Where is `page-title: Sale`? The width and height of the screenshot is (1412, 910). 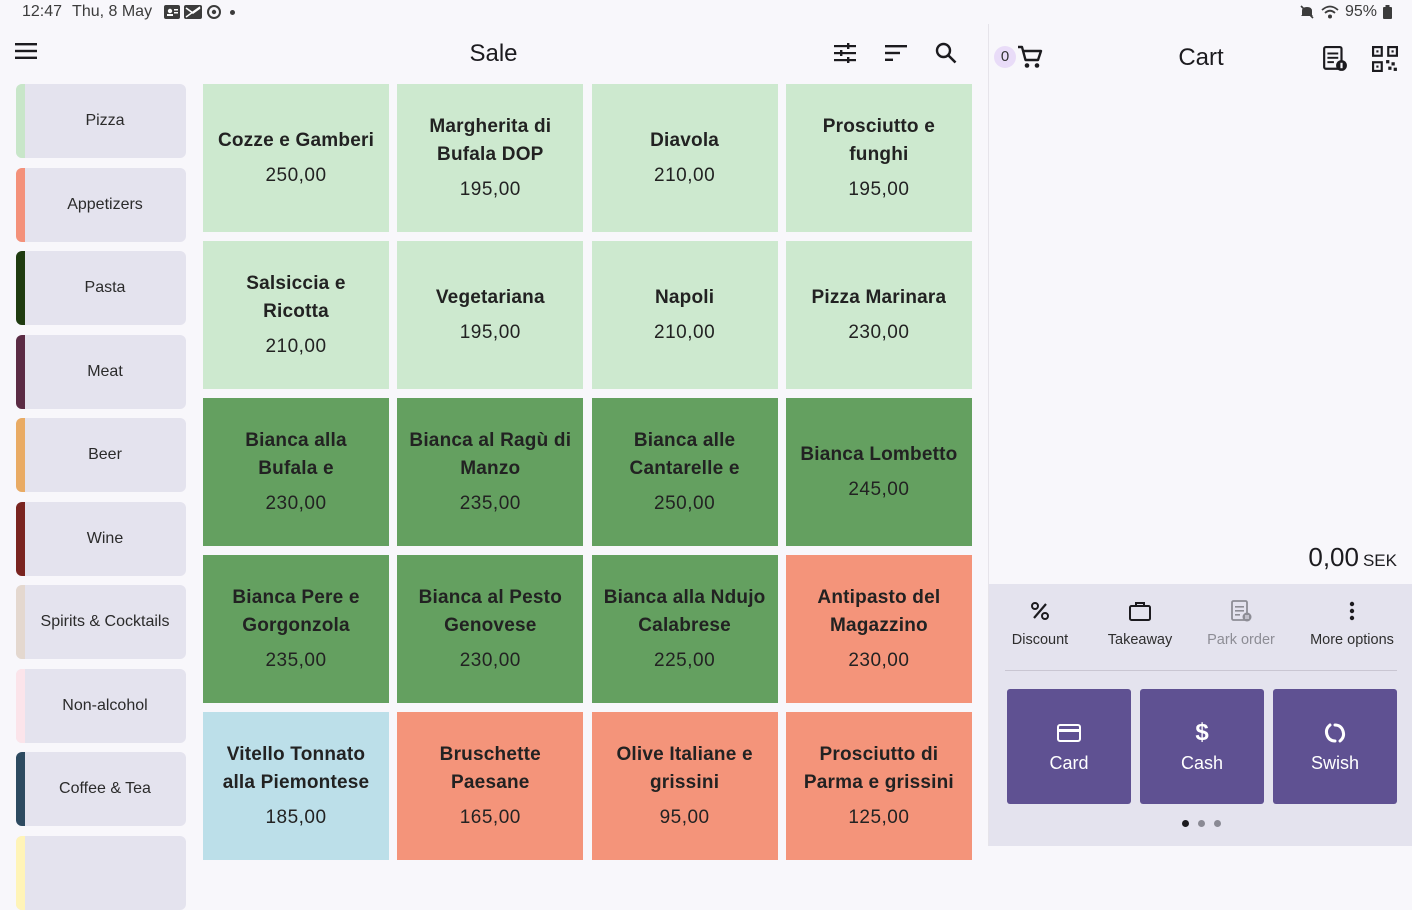
page-title: Sale is located at coordinates (493, 53).